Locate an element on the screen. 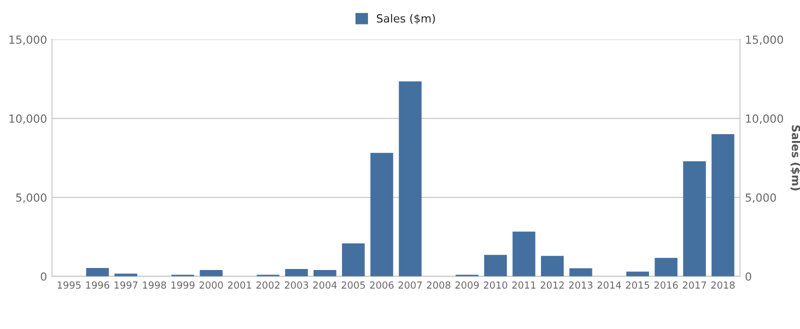  x-tick-label: 2013 is located at coordinates (580, 285).